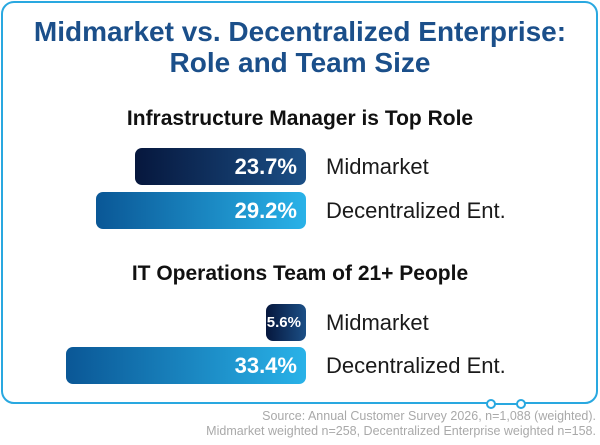 This screenshot has height=445, width=600. What do you see at coordinates (265, 166) in the screenshot?
I see `bar-value-label: 23.7%` at bounding box center [265, 166].